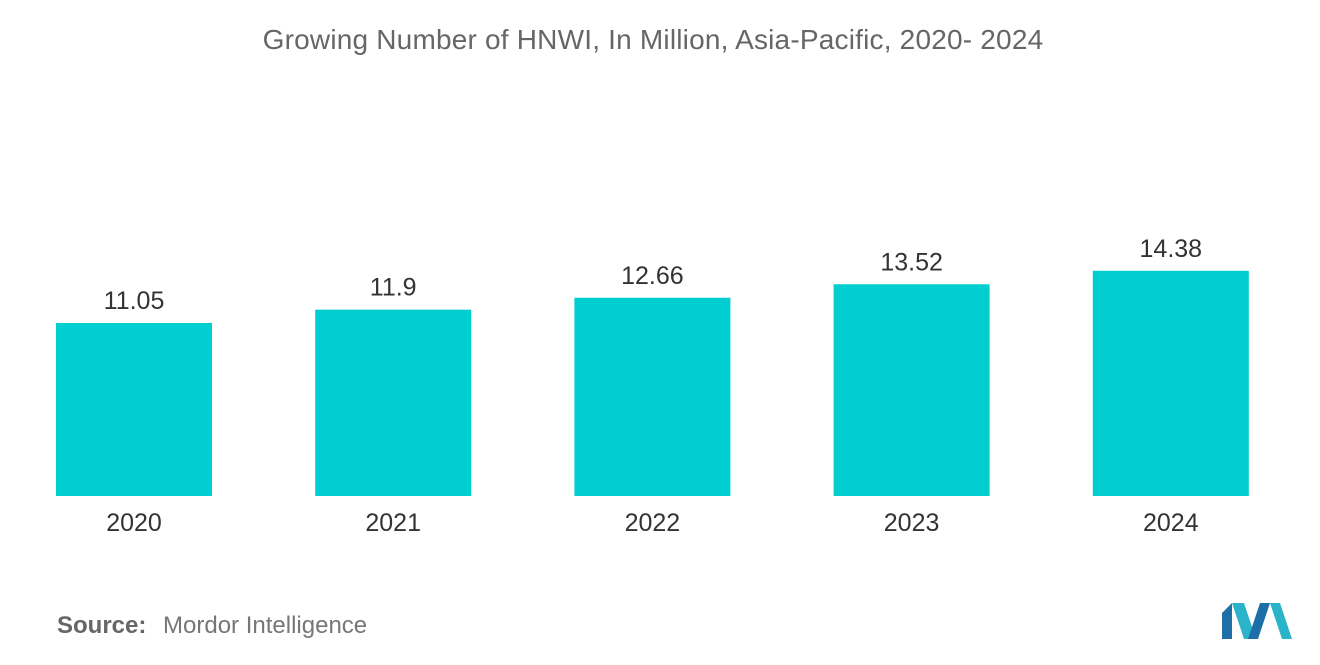 The height and width of the screenshot is (665, 1320). I want to click on mordor-intelligence-logo-icon, so click(1257, 621).